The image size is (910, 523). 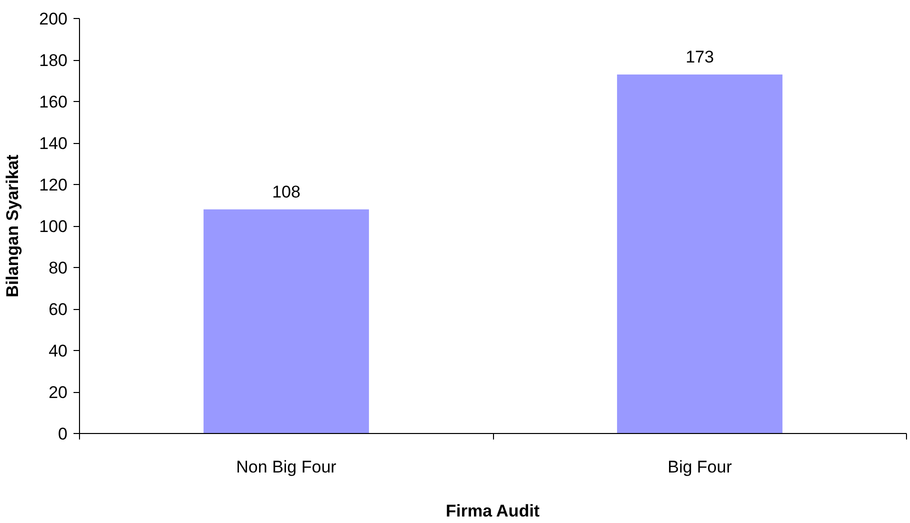 What do you see at coordinates (53, 102) in the screenshot?
I see `y-tick-label: 160` at bounding box center [53, 102].